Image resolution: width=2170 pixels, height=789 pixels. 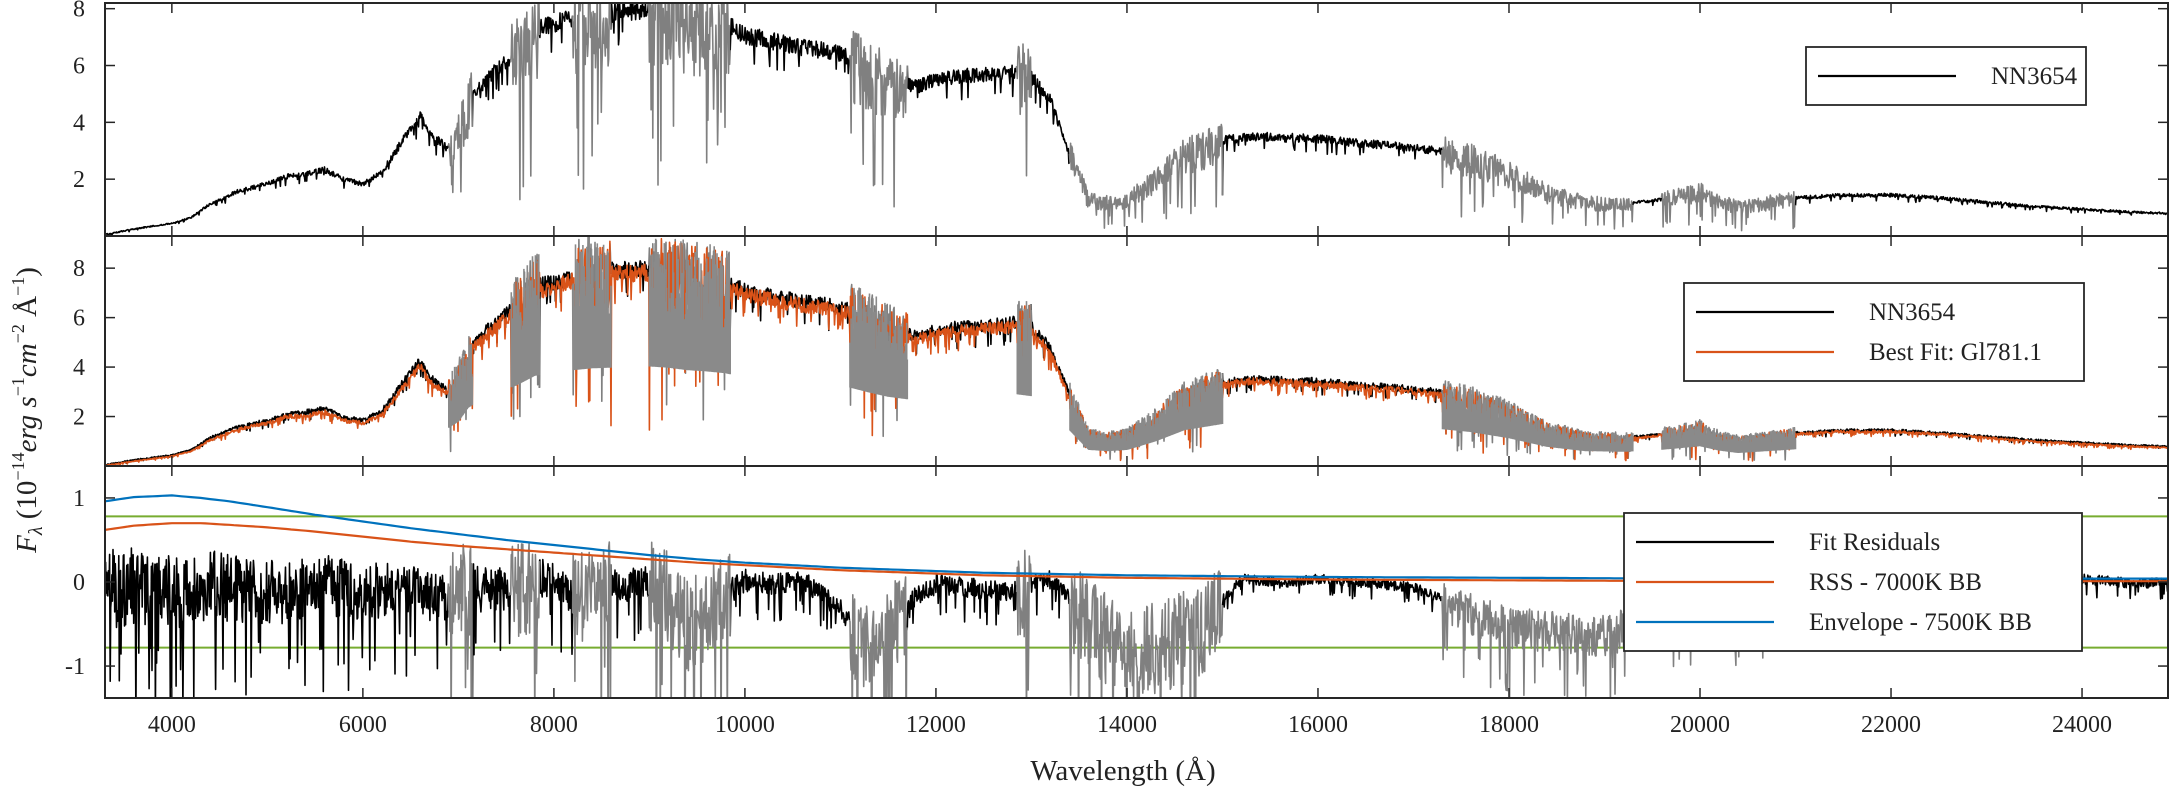 I want to click on legend-label: Envelope - 7500K BB, so click(x=1920, y=622).